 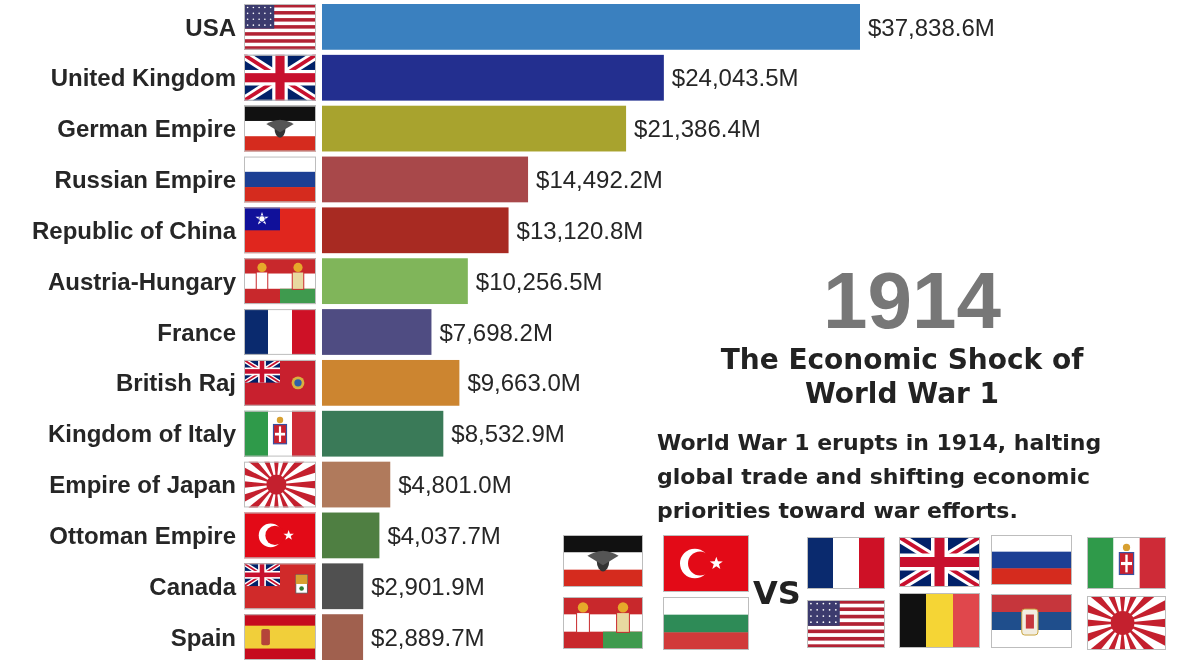 What do you see at coordinates (496, 332) in the screenshot?
I see `data-label: $7,698.2M` at bounding box center [496, 332].